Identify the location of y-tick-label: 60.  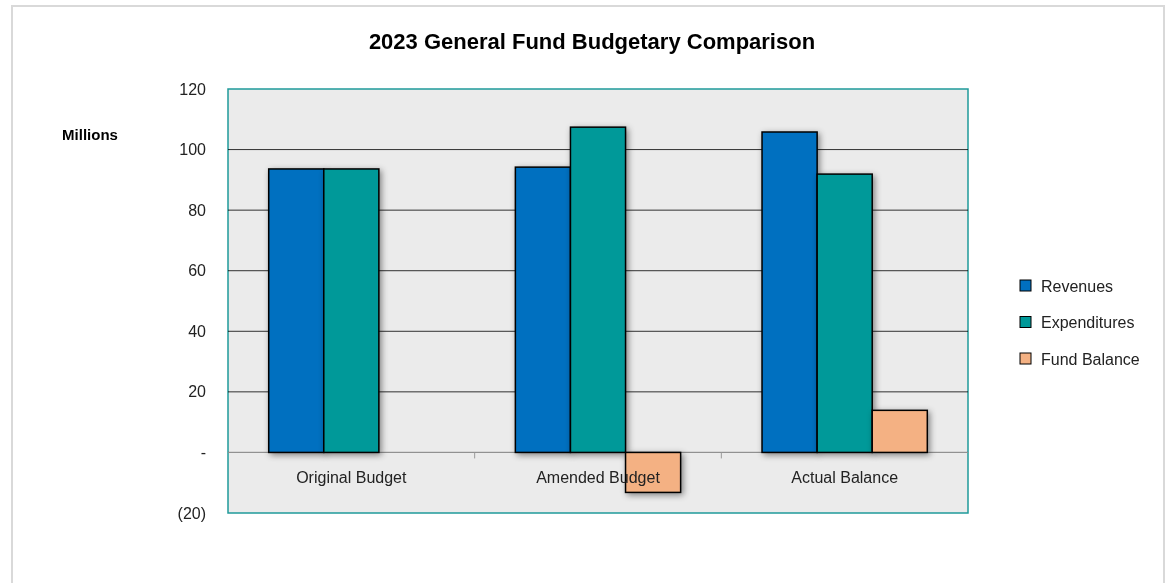
(197, 271).